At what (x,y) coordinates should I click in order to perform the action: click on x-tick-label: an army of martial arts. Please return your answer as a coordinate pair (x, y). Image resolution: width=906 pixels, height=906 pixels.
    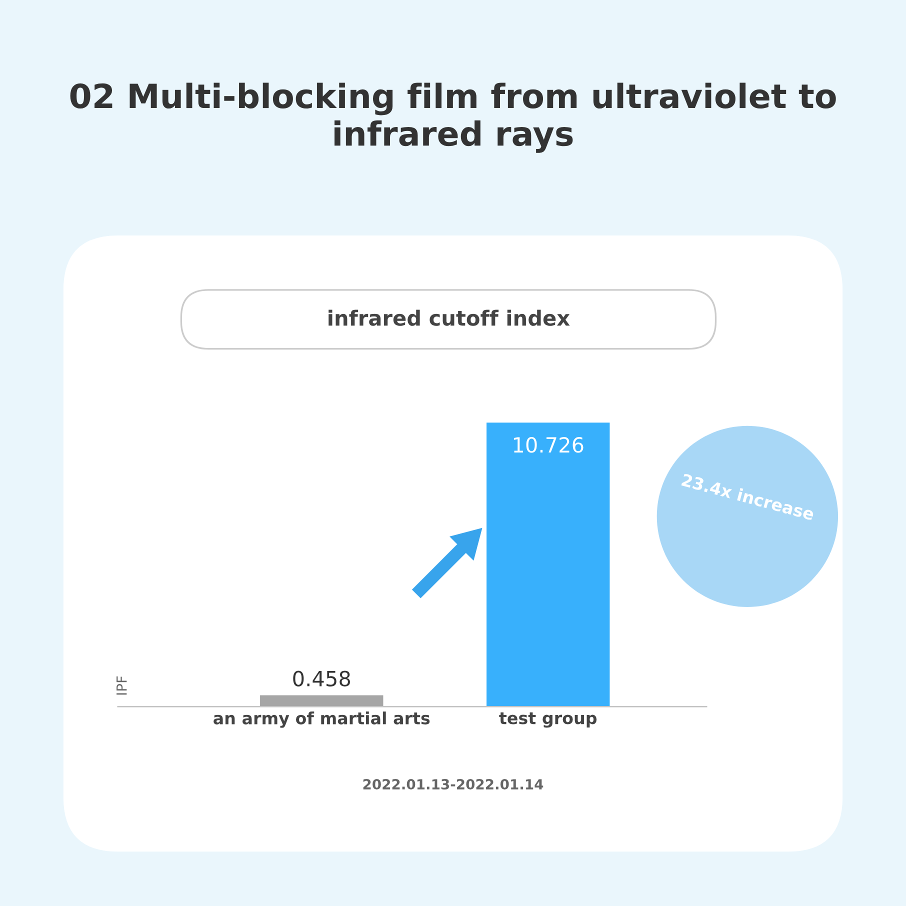
    Looking at the image, I should click on (322, 720).